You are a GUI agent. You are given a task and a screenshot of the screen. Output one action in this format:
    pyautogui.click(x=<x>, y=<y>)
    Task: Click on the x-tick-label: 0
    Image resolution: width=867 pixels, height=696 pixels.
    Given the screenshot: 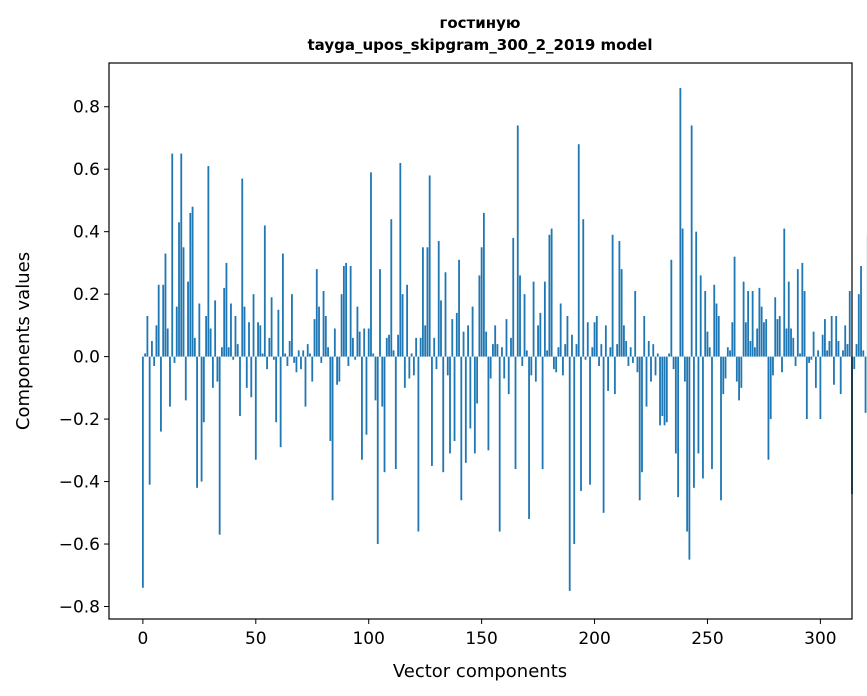 What is the action you would take?
    pyautogui.click(x=142, y=639)
    